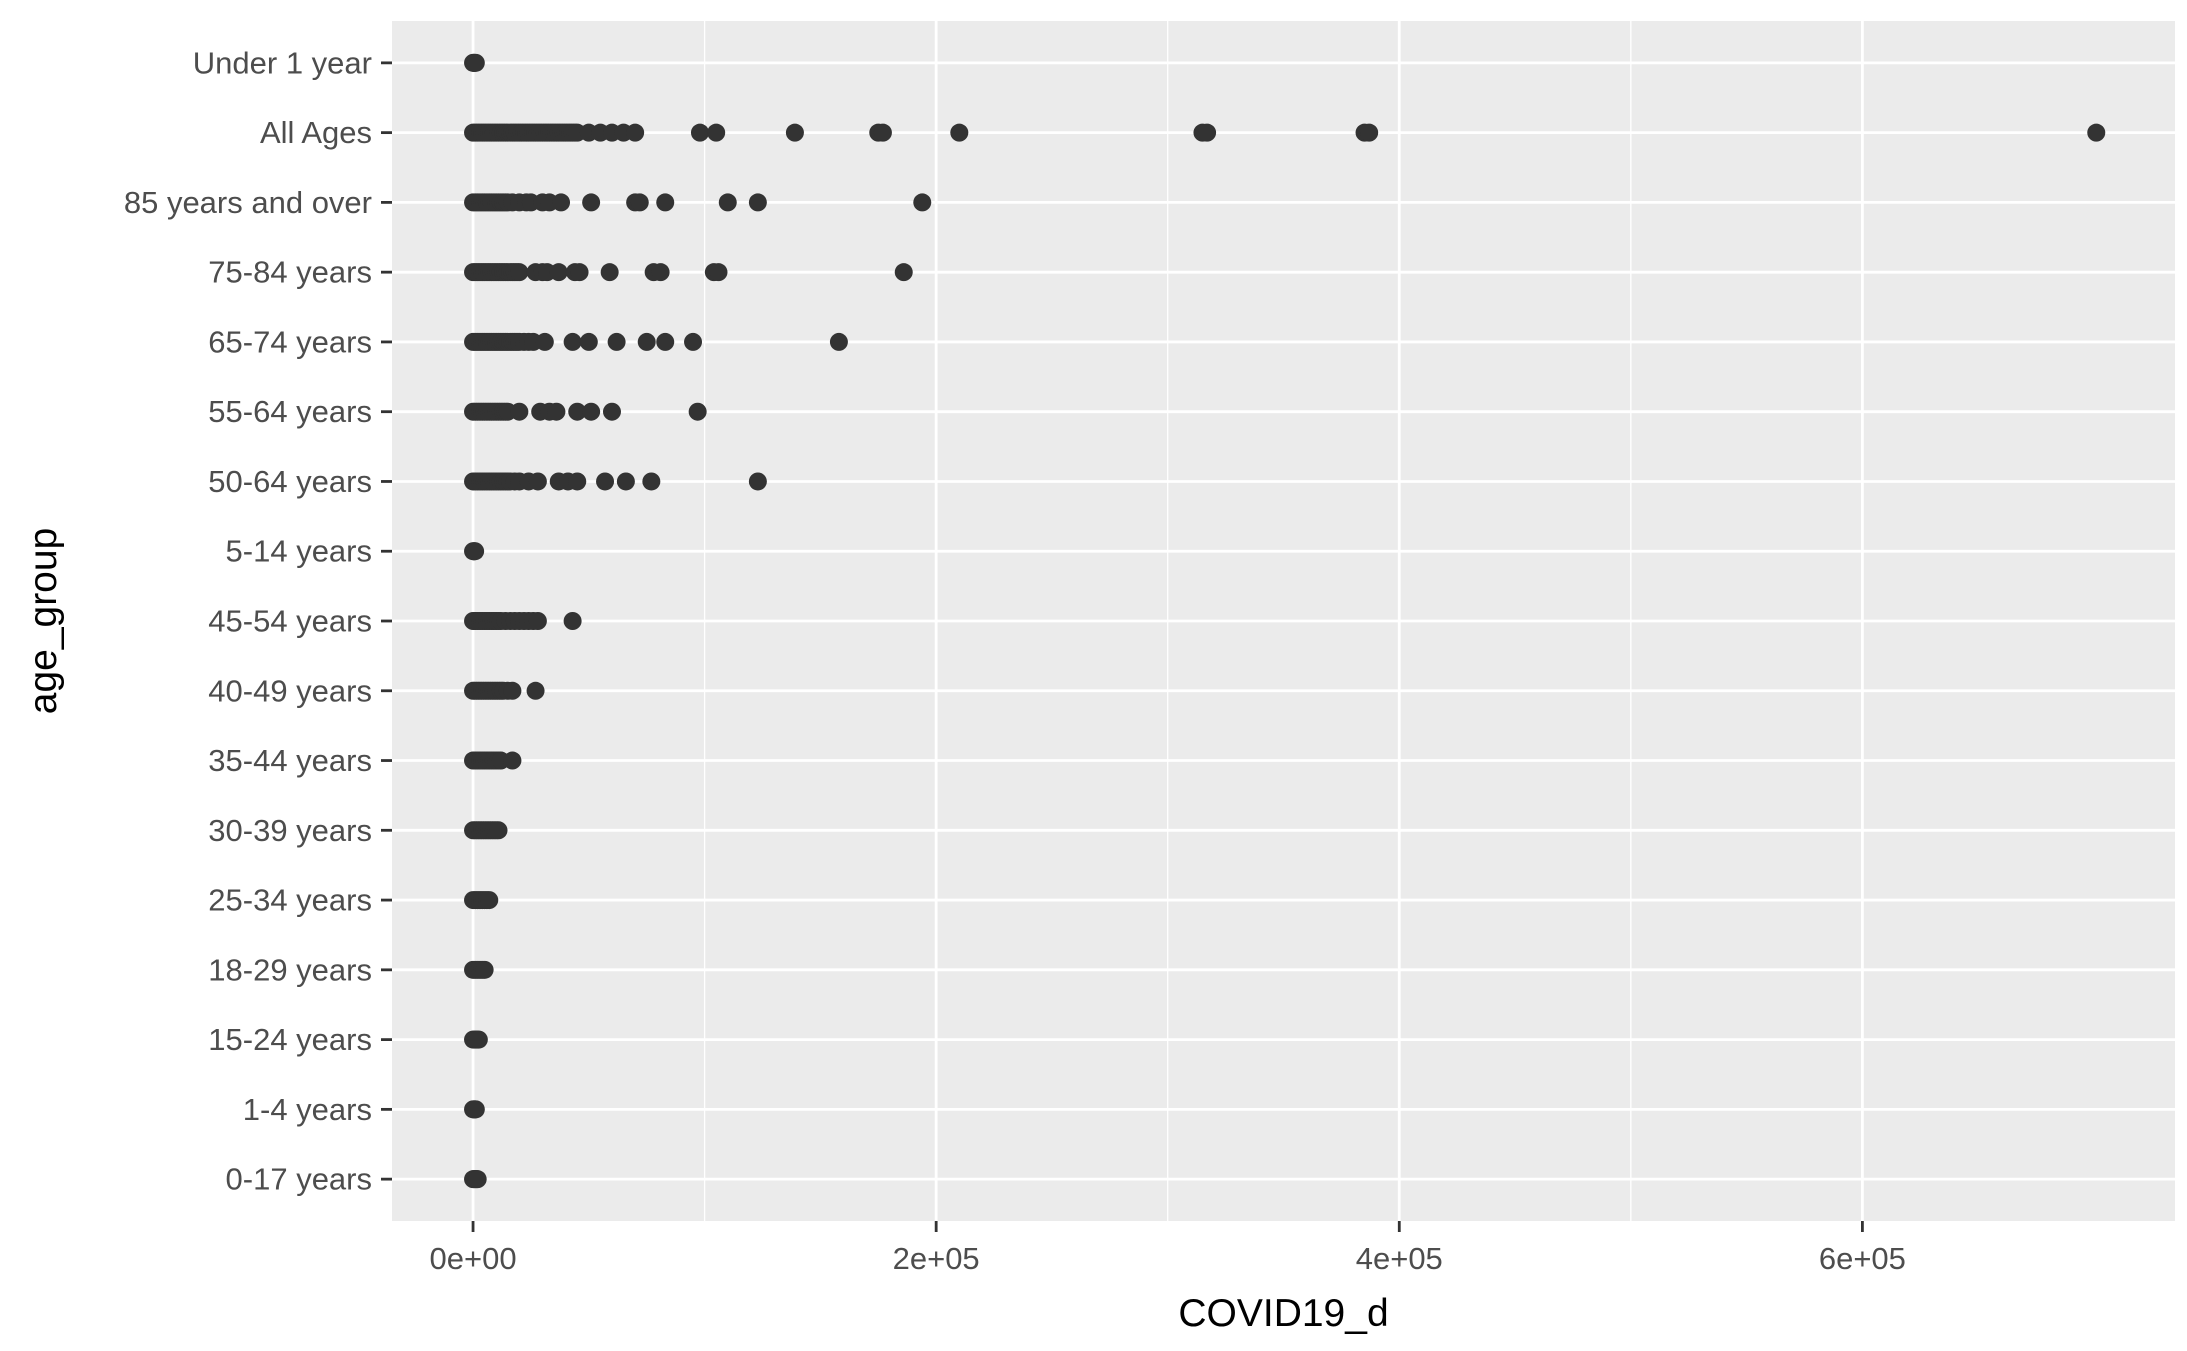 The width and height of the screenshot is (2187, 1351). I want to click on y-tick-label: 45-54 years, so click(290, 621).